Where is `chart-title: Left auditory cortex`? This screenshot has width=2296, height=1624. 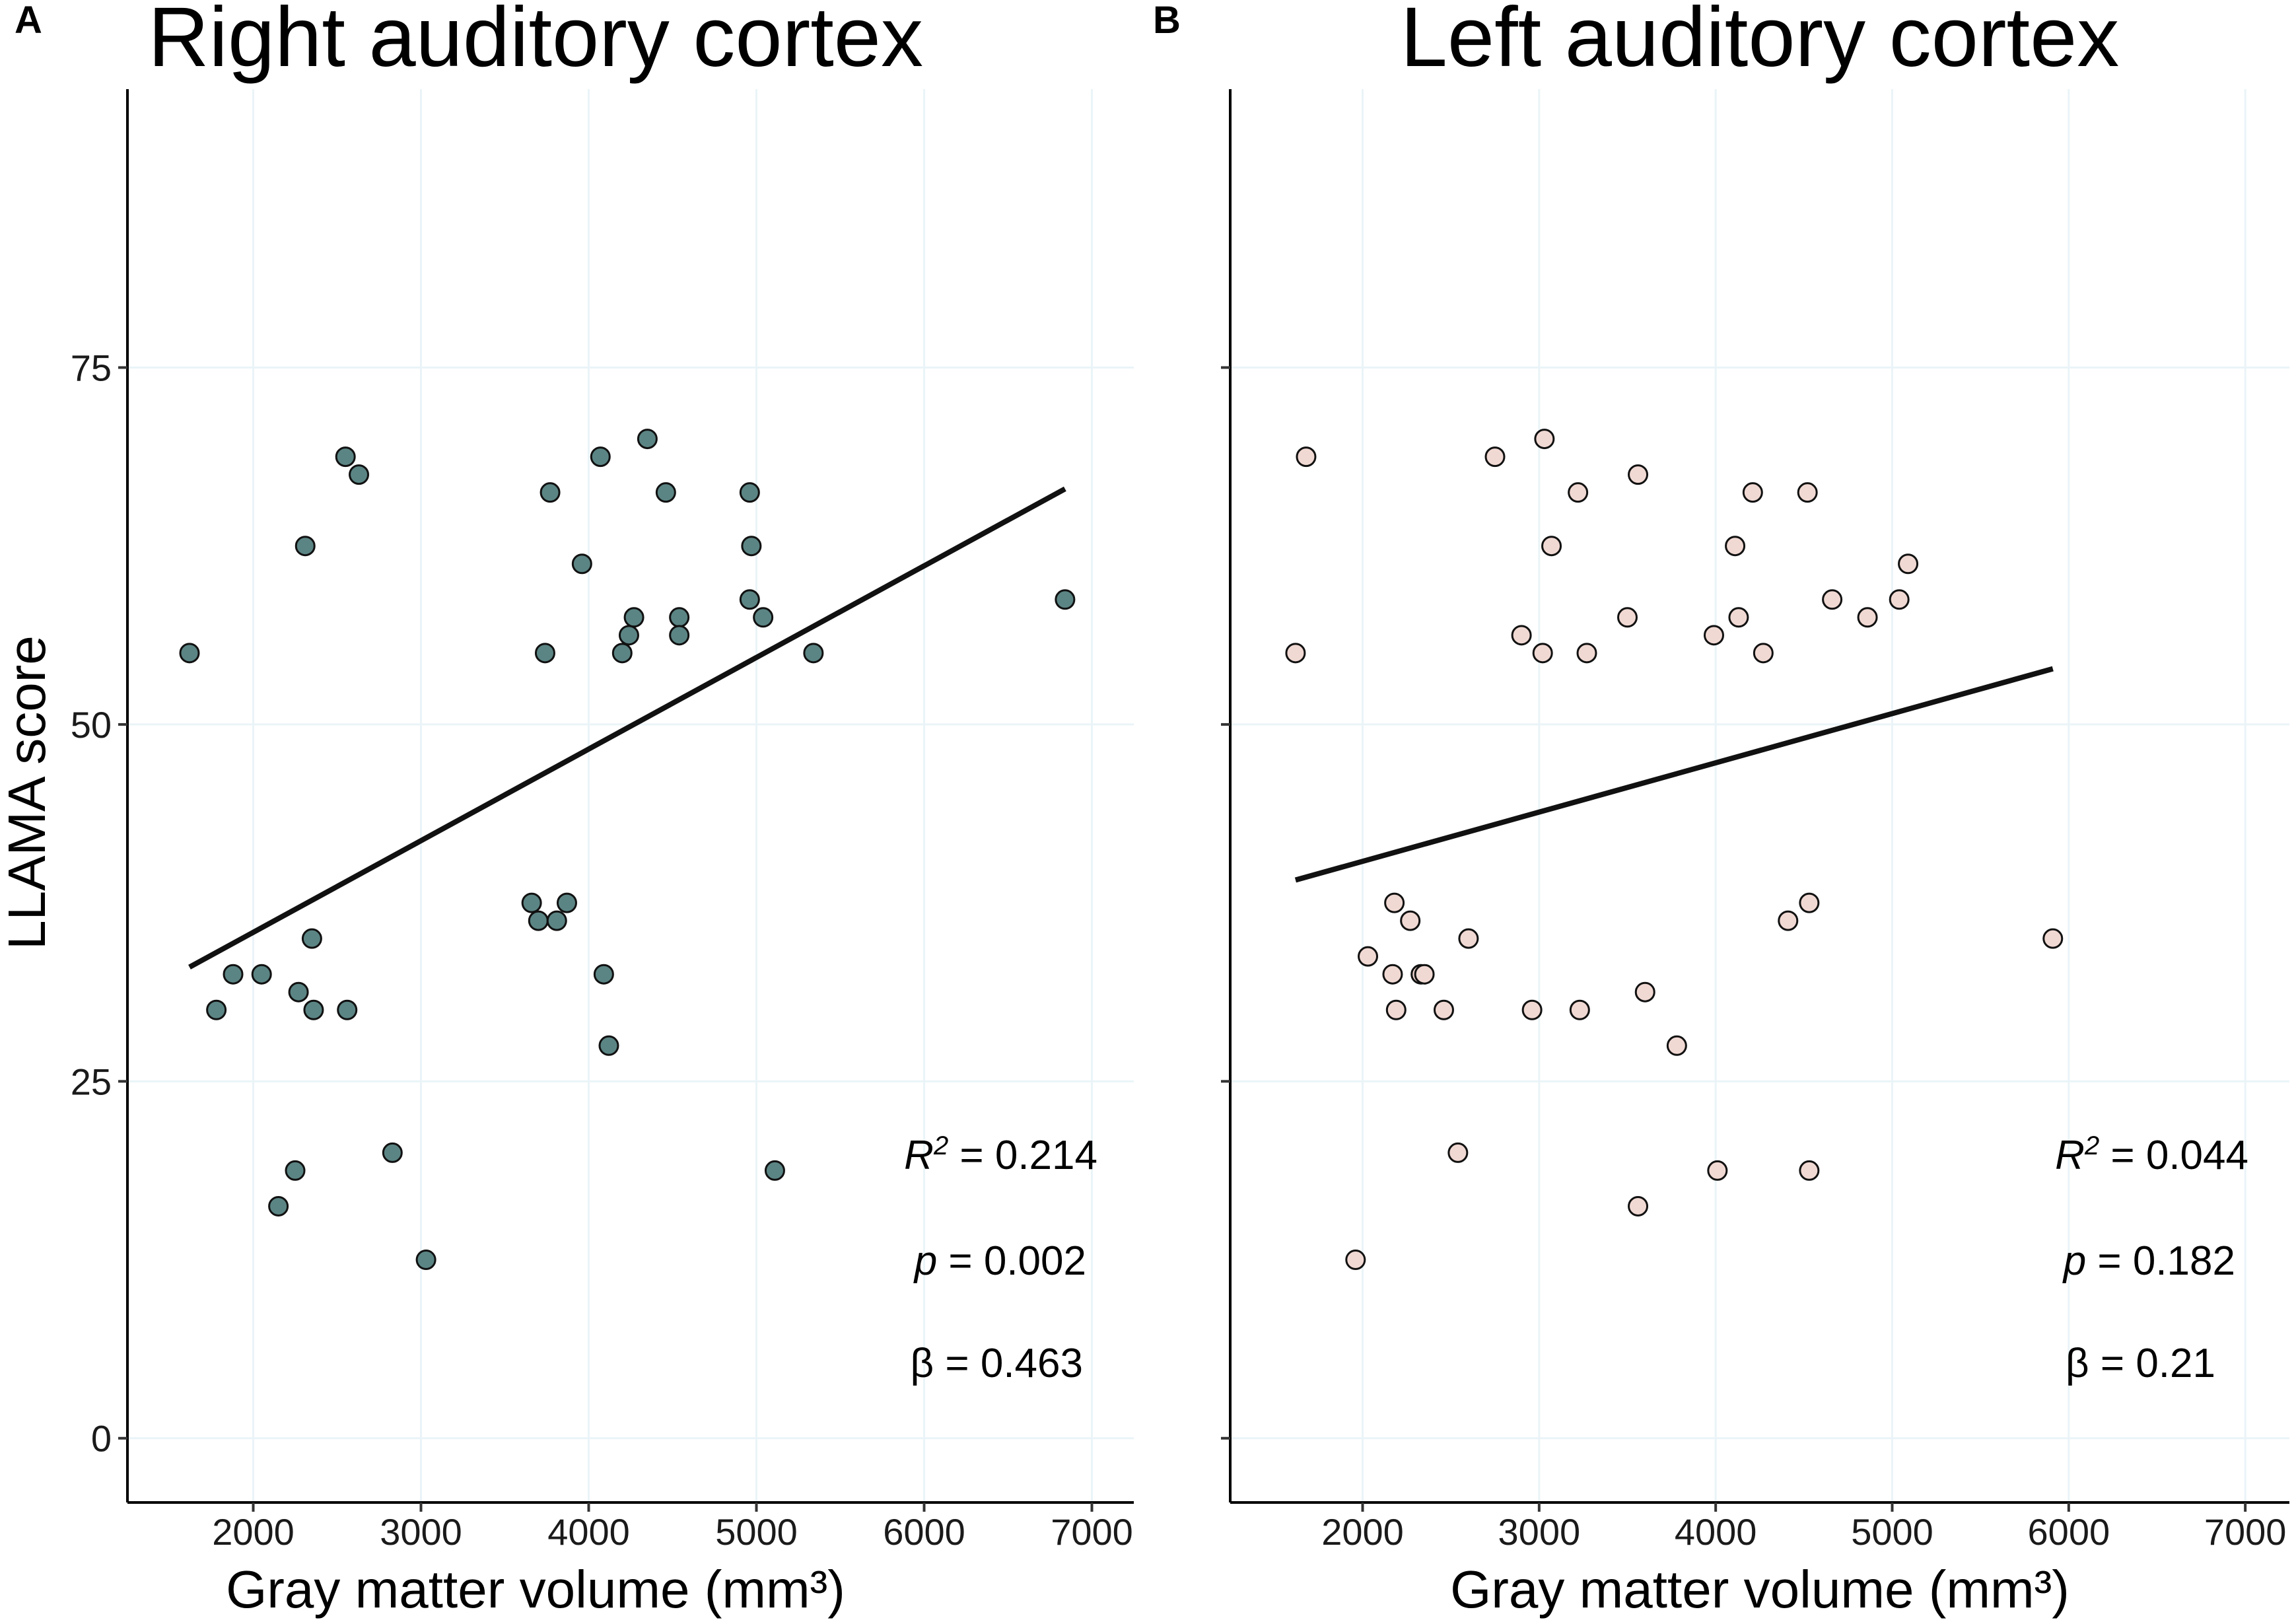 chart-title: Left auditory cortex is located at coordinates (1760, 42).